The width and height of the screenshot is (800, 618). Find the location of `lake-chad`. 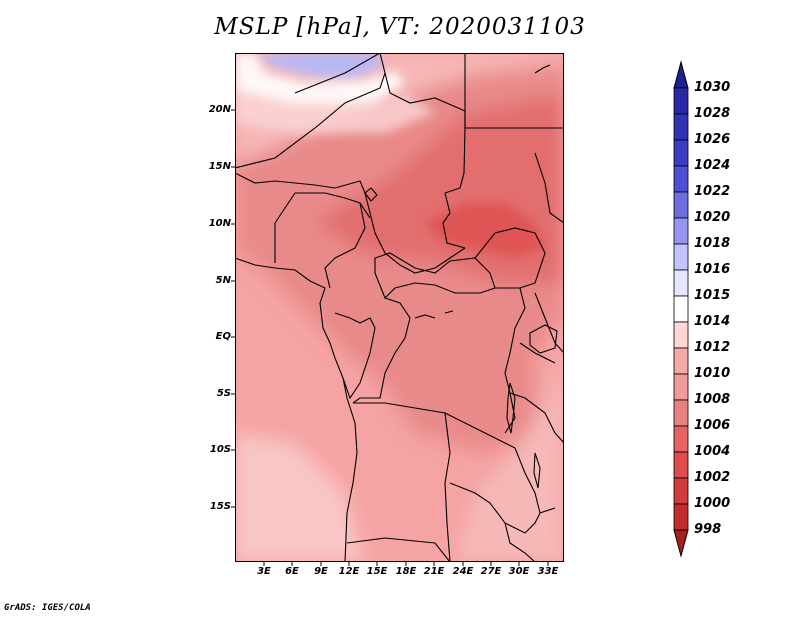

lake-chad is located at coordinates (371, 194).